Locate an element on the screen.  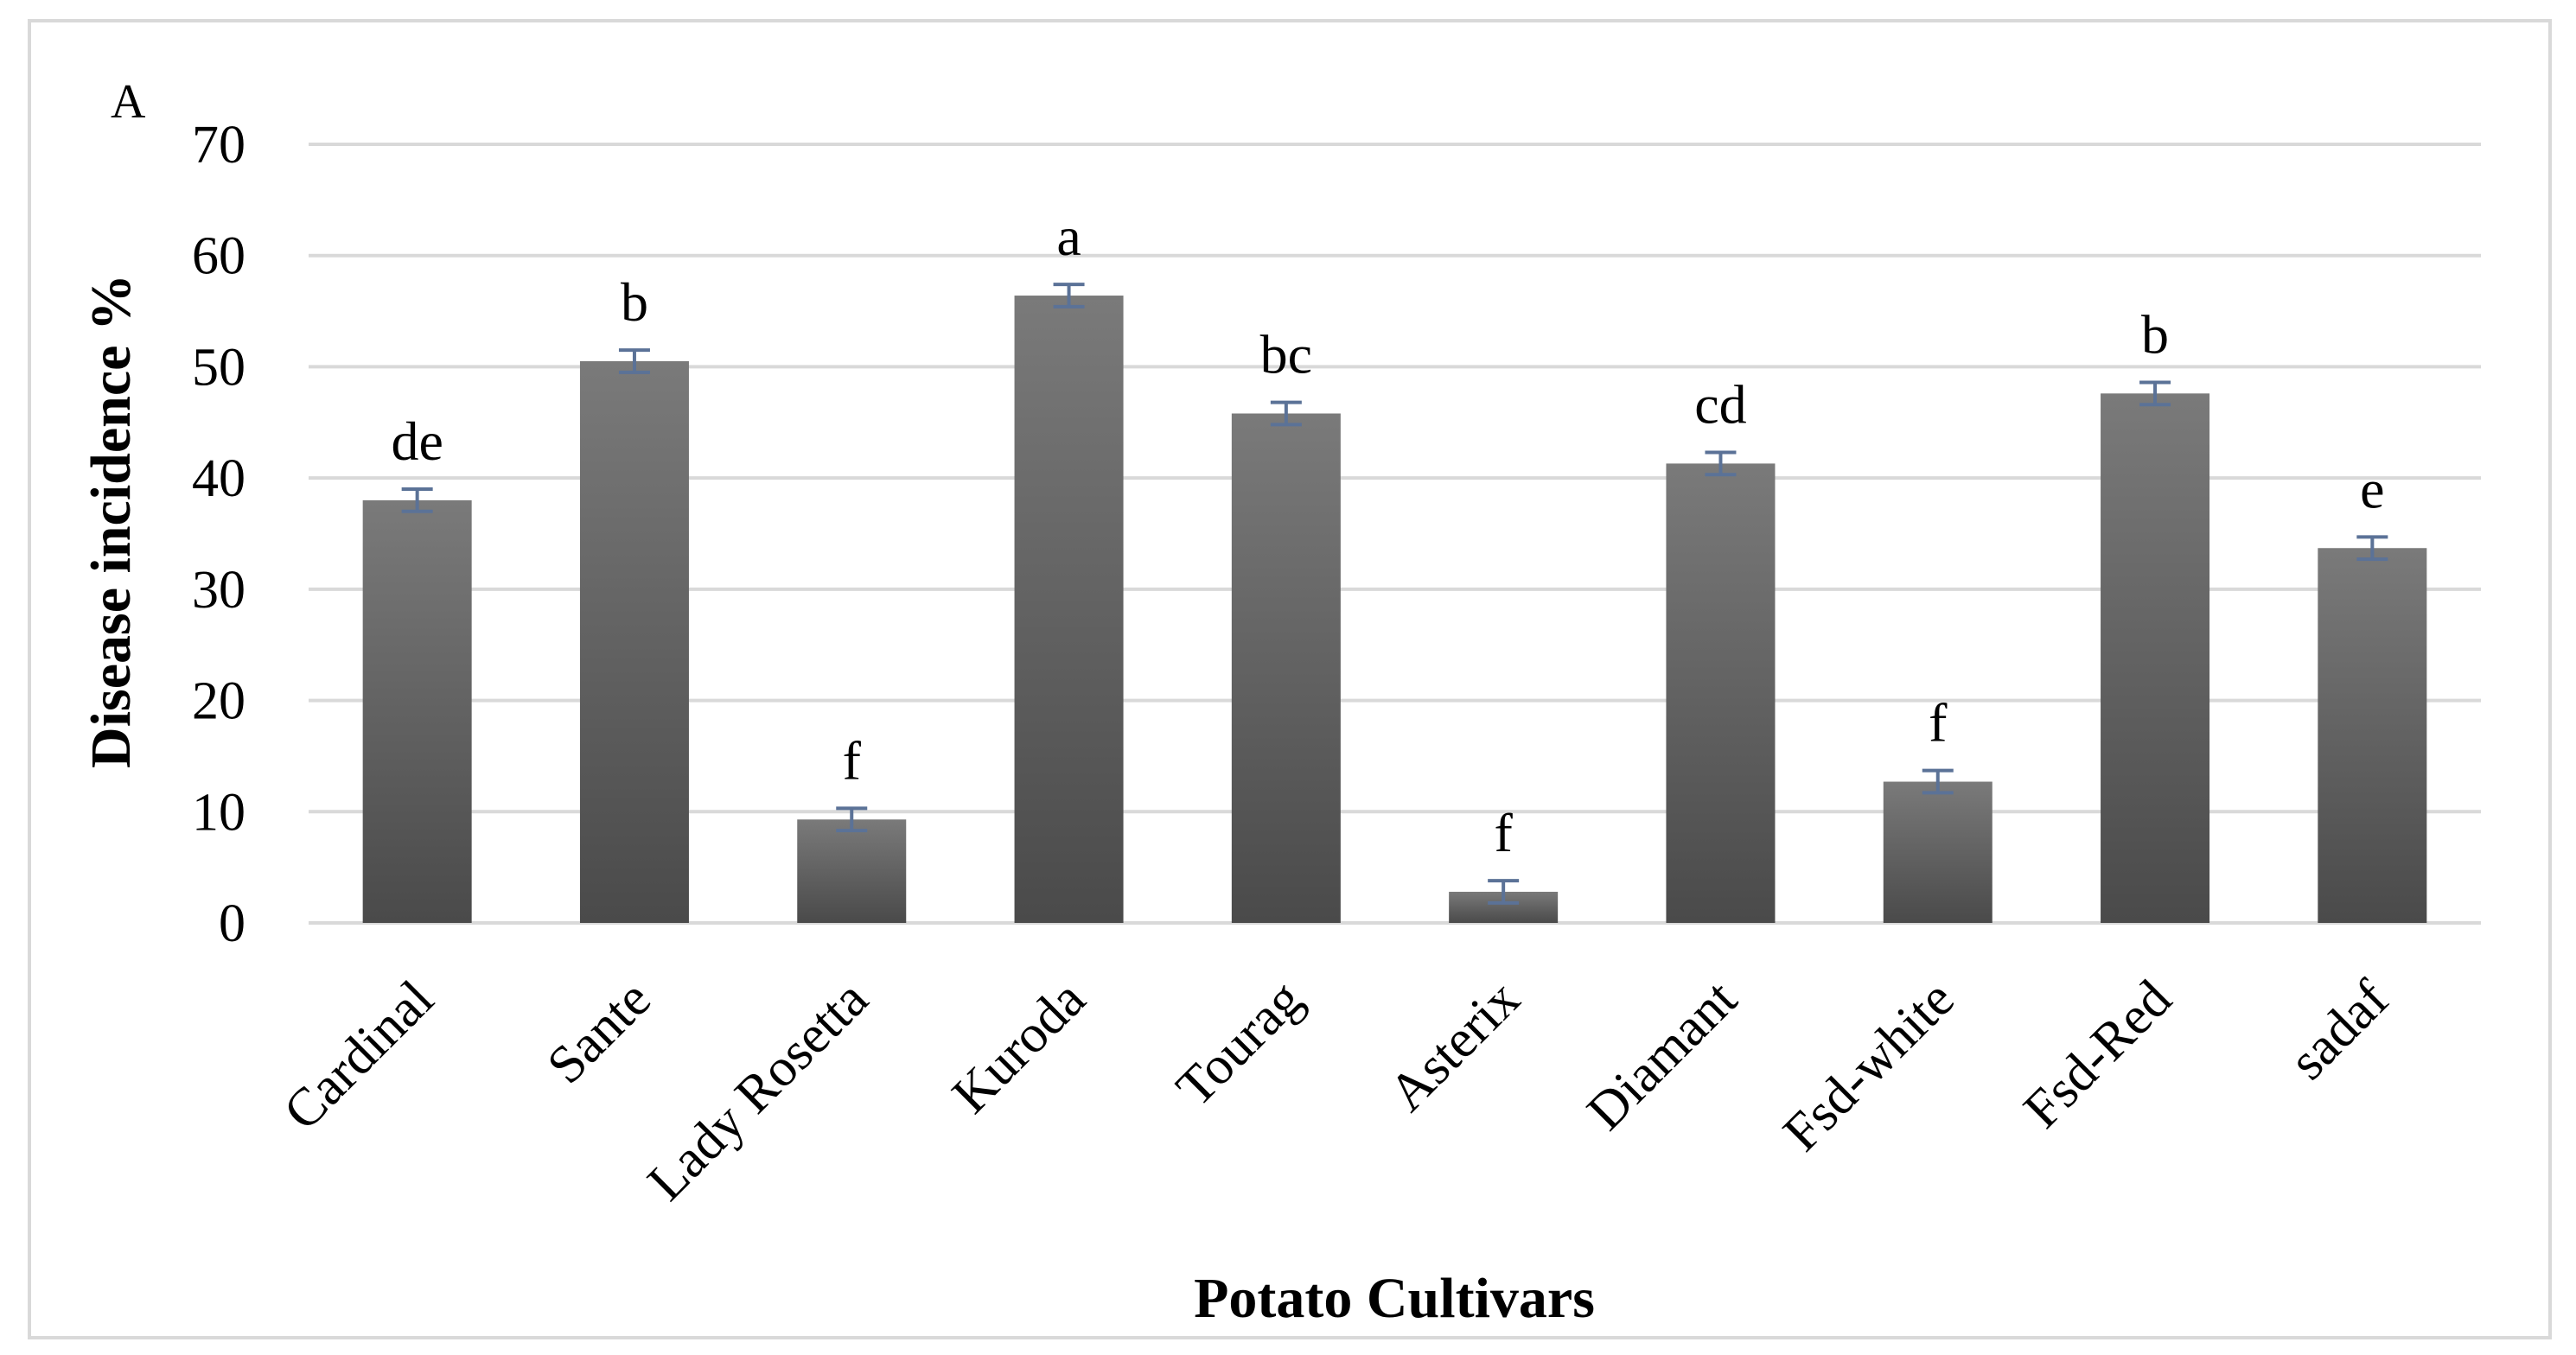
x-tick-label: Cardinal is located at coordinates (358, 1056).